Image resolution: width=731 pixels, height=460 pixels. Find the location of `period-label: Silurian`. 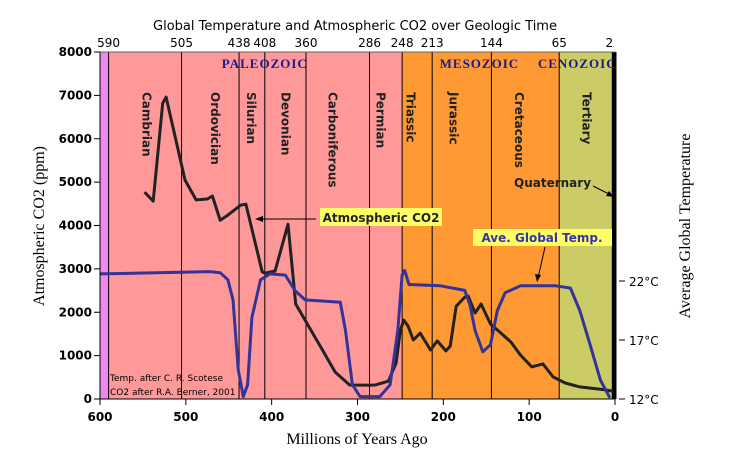

period-label: Silurian is located at coordinates (251, 118).